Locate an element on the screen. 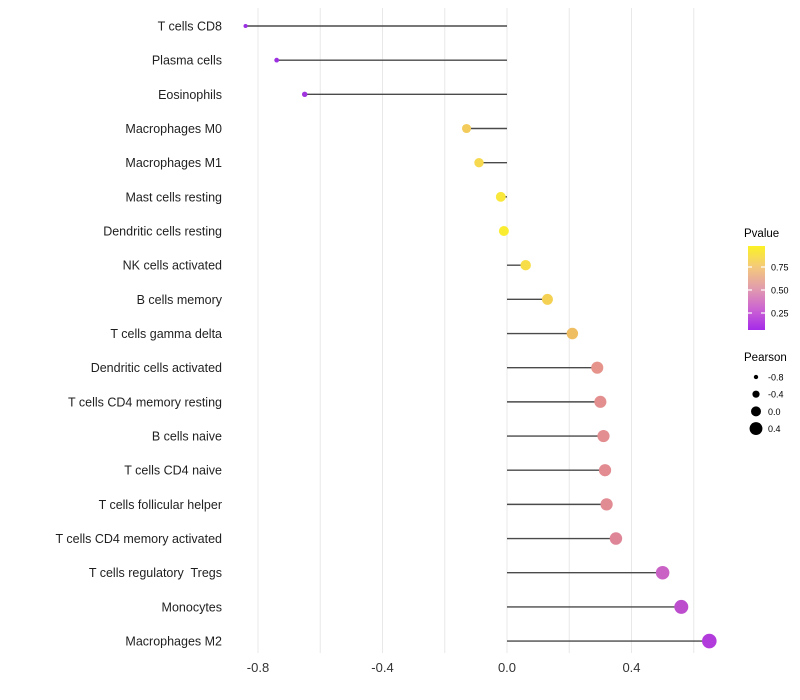 Image resolution: width=800 pixels, height=700 pixels. y-axis-label: T cells CD4 naive is located at coordinates (173, 471).